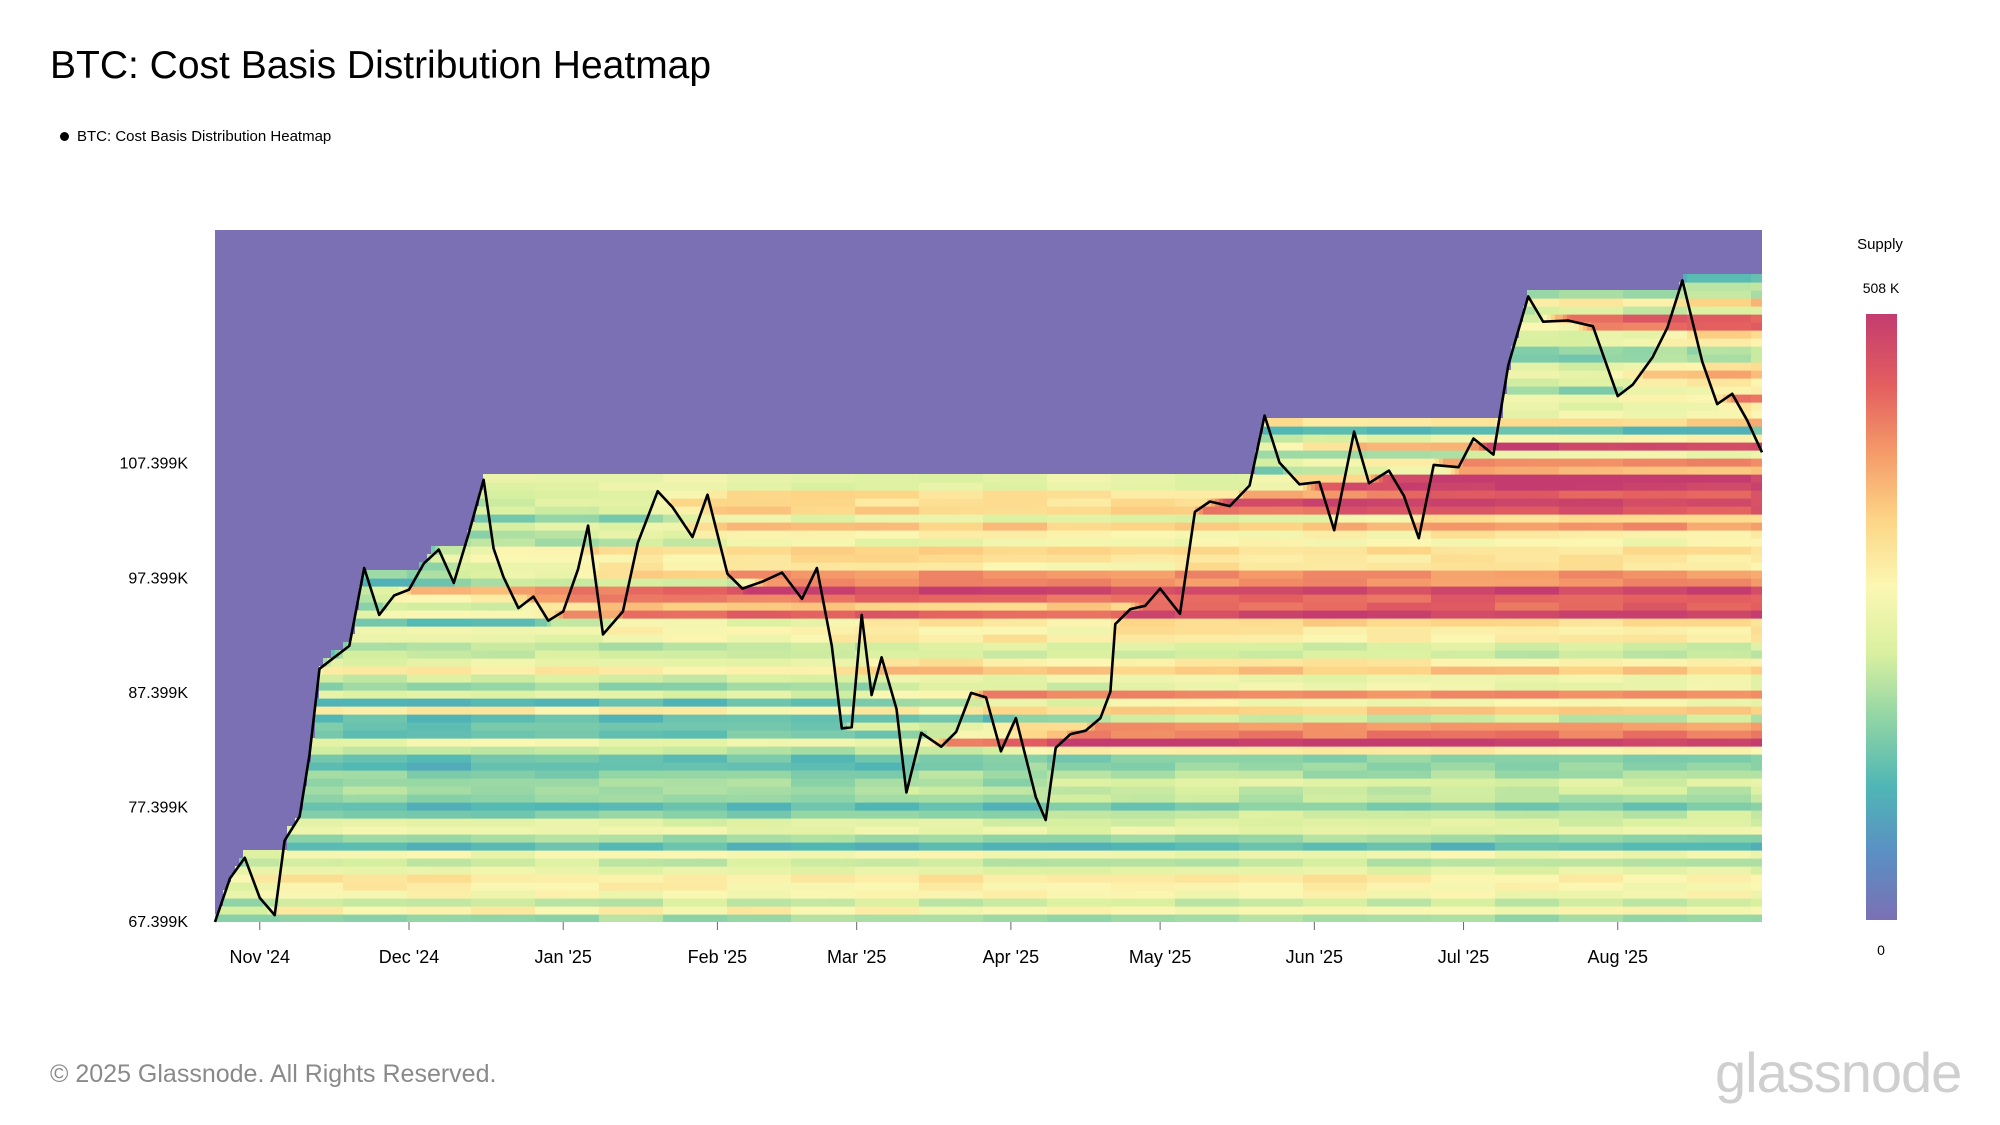 Image resolution: width=2000 pixels, height=1125 pixels. What do you see at coordinates (195, 136) in the screenshot?
I see `chart-legend: BTC: Cost Basis Distribution Heatmap` at bounding box center [195, 136].